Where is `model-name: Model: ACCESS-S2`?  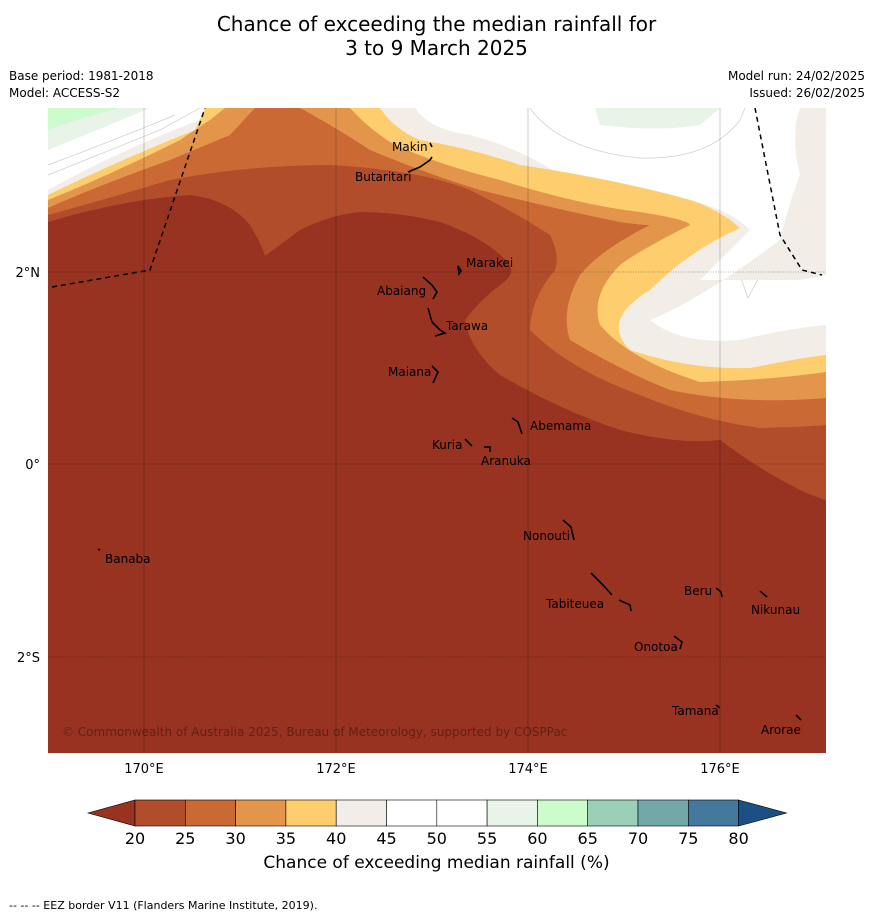 model-name: Model: ACCESS-S2 is located at coordinates (65, 93).